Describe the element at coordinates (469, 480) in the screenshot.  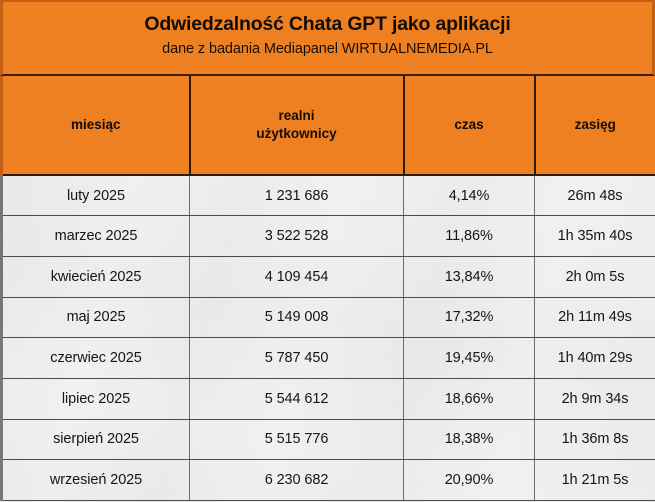
I see `cell-time: 20,90%` at that location.